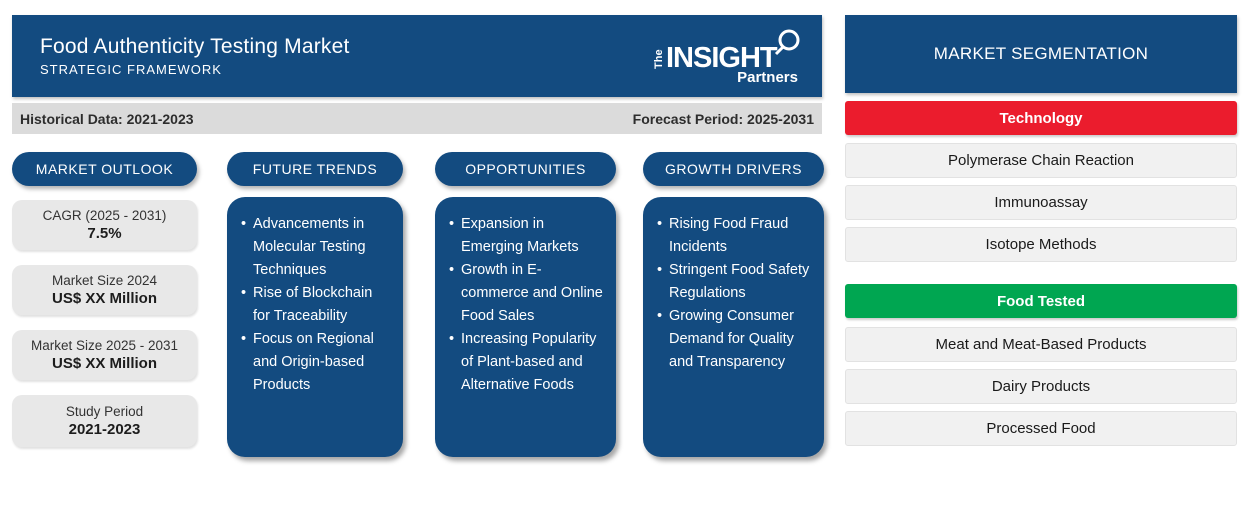  What do you see at coordinates (104, 169) in the screenshot?
I see `market-outlook-pill: MARKET OUTLOOK` at bounding box center [104, 169].